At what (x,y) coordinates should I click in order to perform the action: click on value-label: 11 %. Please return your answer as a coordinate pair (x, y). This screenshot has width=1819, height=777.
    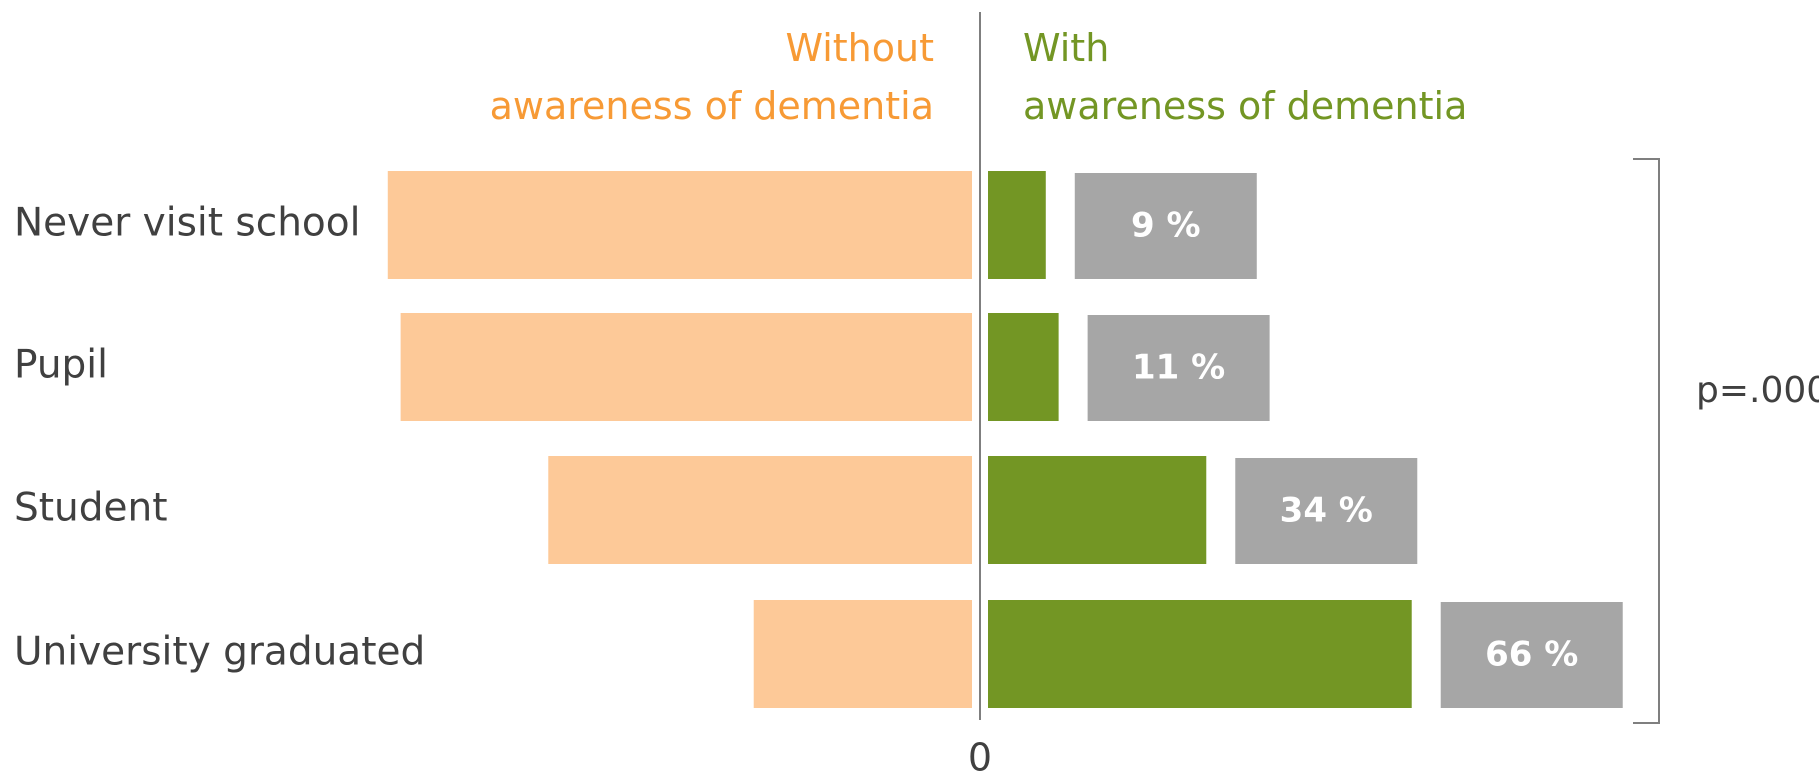
    Looking at the image, I should click on (1178, 368).